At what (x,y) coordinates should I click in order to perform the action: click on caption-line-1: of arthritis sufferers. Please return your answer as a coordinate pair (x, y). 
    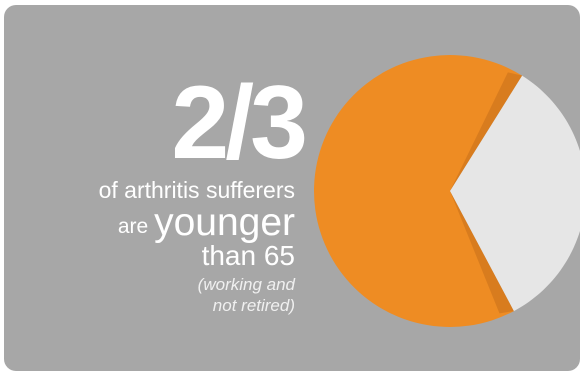
    Looking at the image, I should click on (196, 190).